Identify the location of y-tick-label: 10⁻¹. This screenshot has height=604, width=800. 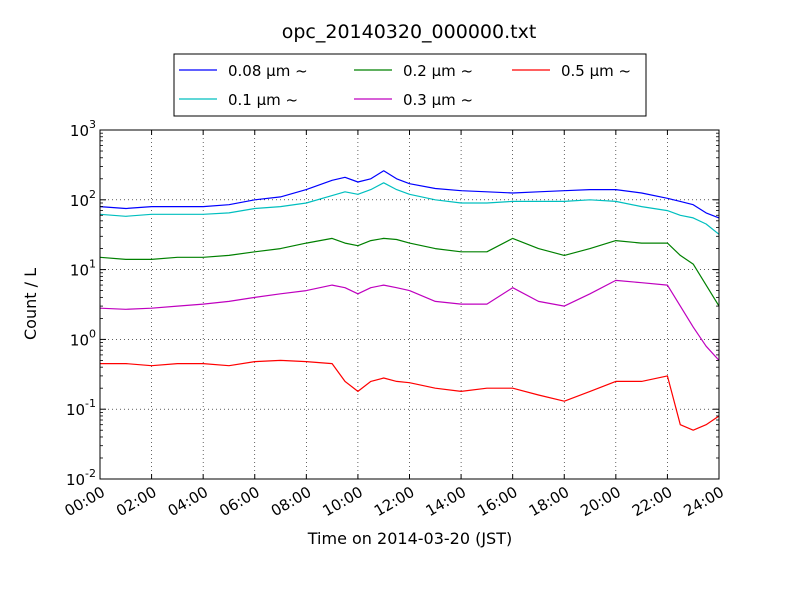
(81, 408).